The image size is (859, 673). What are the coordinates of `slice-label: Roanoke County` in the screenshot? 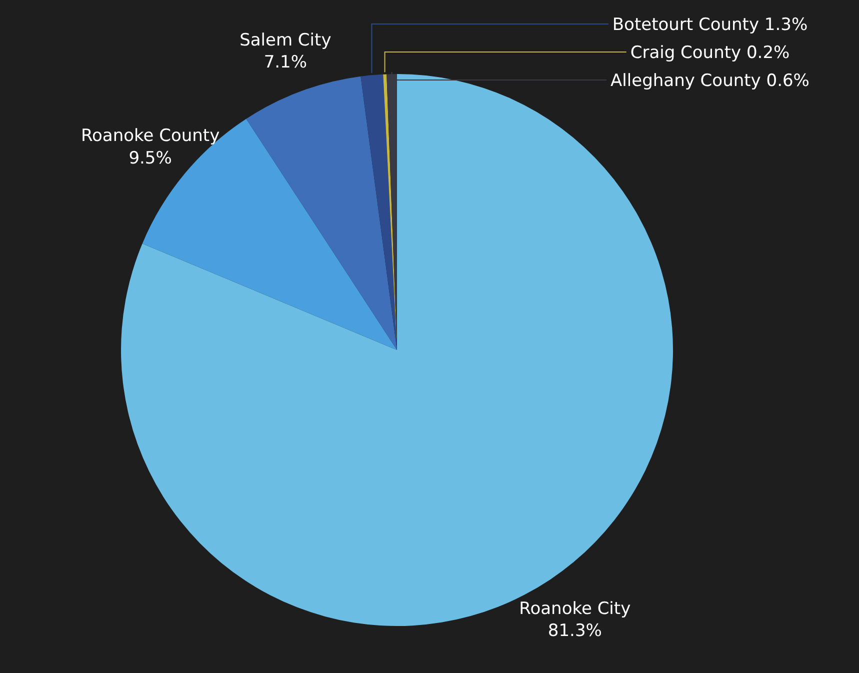 It's located at (150, 136).